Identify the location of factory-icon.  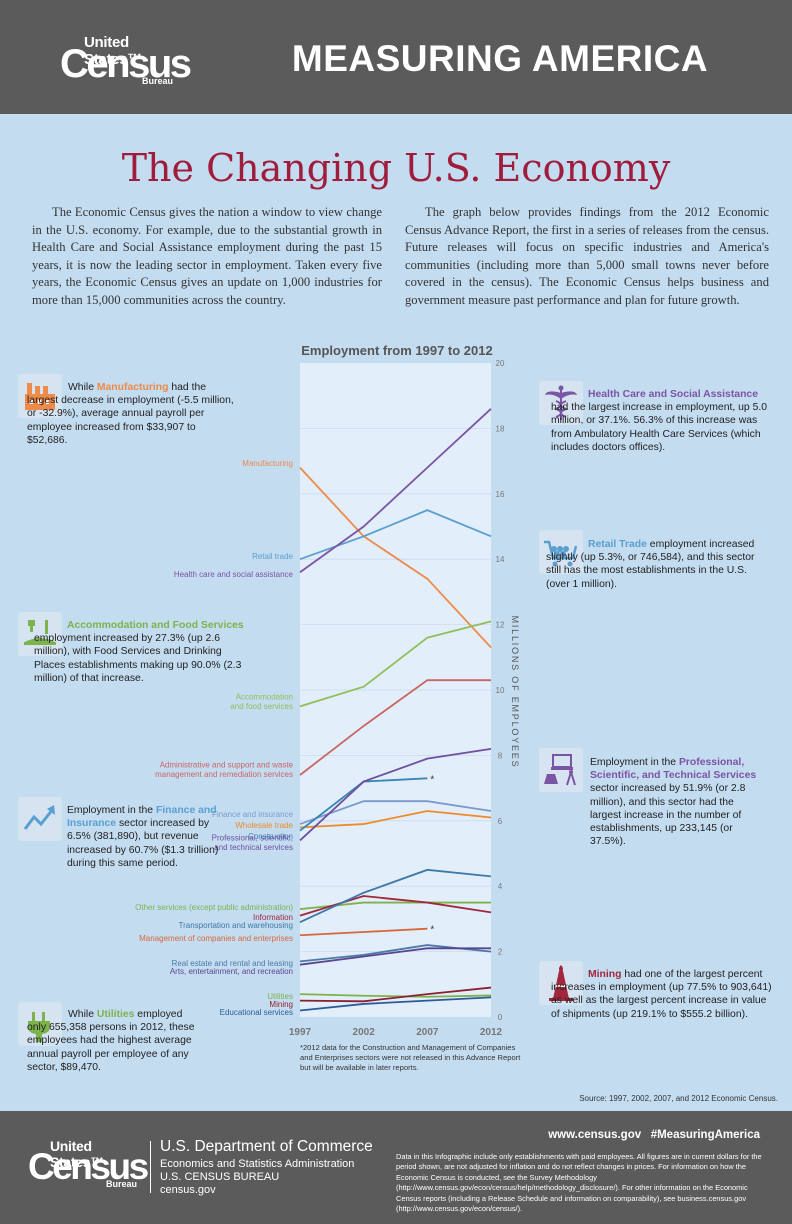
(40, 396).